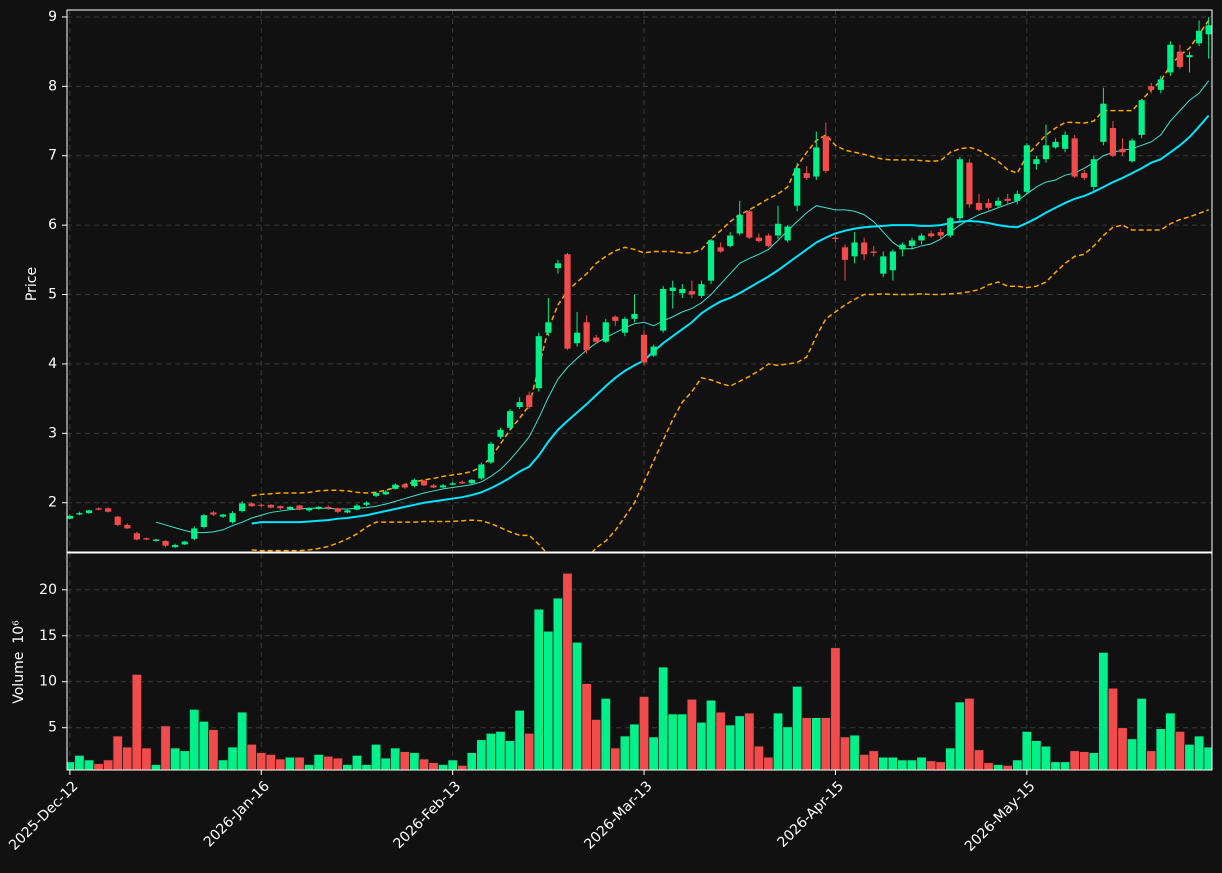  What do you see at coordinates (52, 364) in the screenshot?
I see `y-tick-label: 4` at bounding box center [52, 364].